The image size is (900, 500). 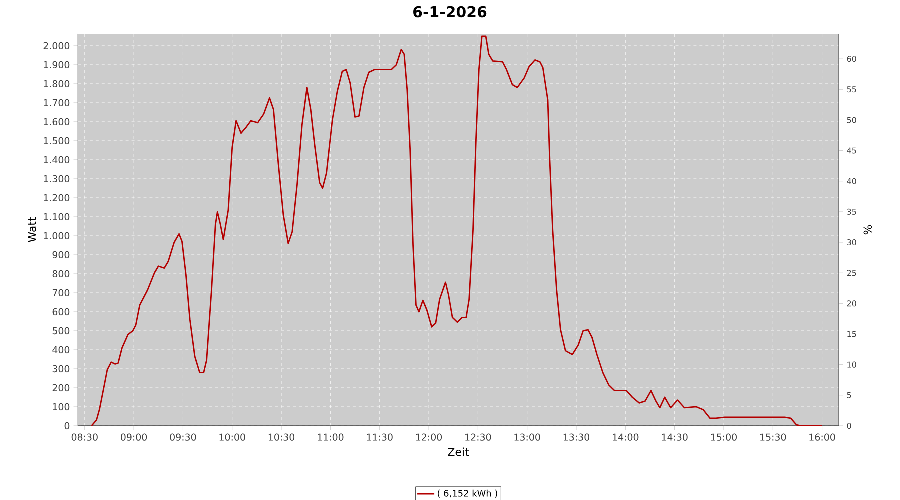 What do you see at coordinates (57, 46) in the screenshot?
I see `y-tick-label: 2.000` at bounding box center [57, 46].